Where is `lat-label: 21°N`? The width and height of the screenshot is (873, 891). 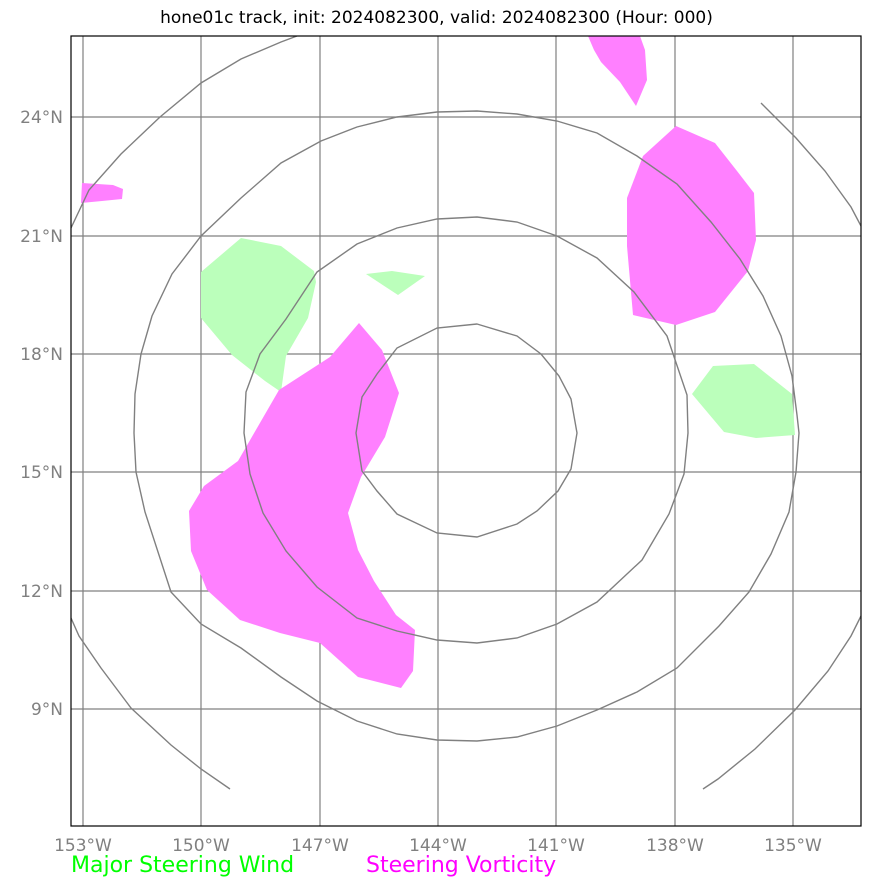
lat-label: 21°N is located at coordinates (41, 237).